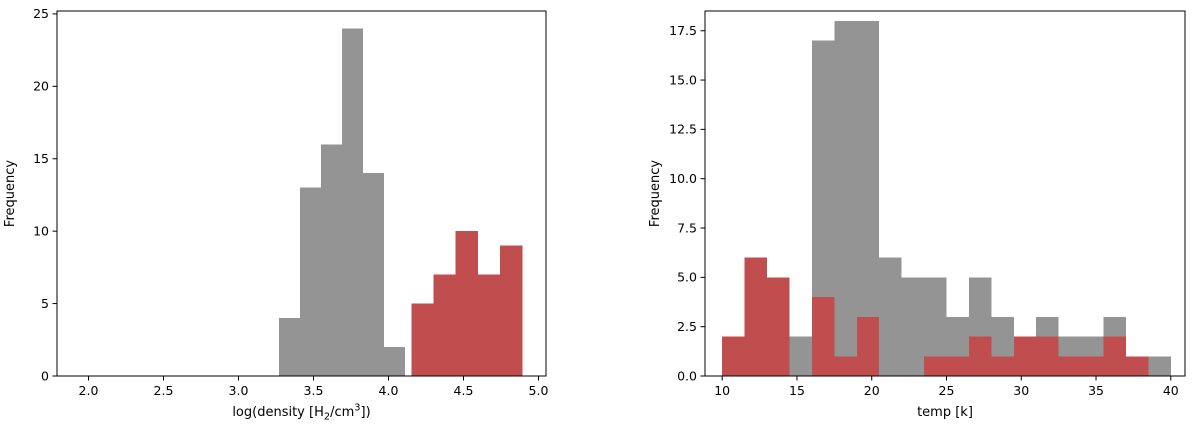 Image resolution: width=1200 pixels, height=430 pixels. Describe the element at coordinates (539, 390) in the screenshot. I see `x-tick-label: 5.0` at that location.